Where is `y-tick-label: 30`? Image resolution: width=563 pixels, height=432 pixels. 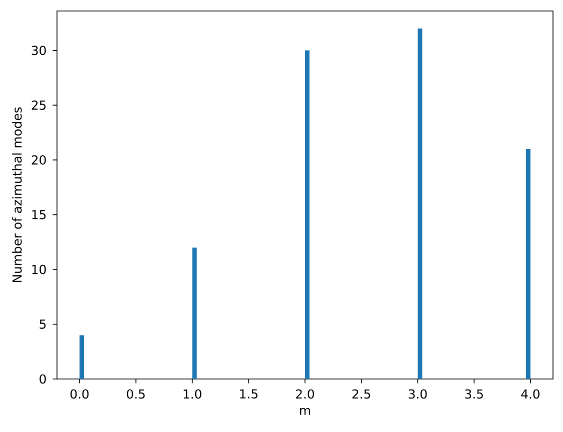
y-tick-label: 30 is located at coordinates (39, 51).